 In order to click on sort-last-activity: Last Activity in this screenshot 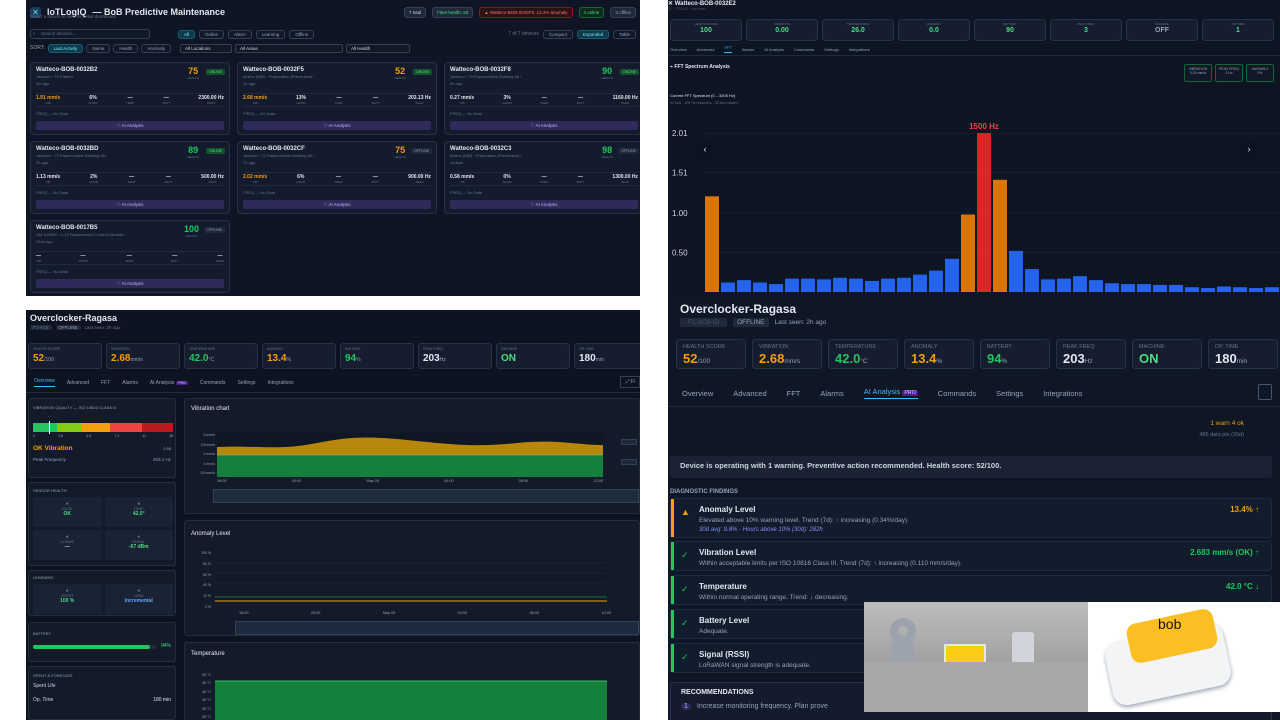, I will do `click(65, 48)`.